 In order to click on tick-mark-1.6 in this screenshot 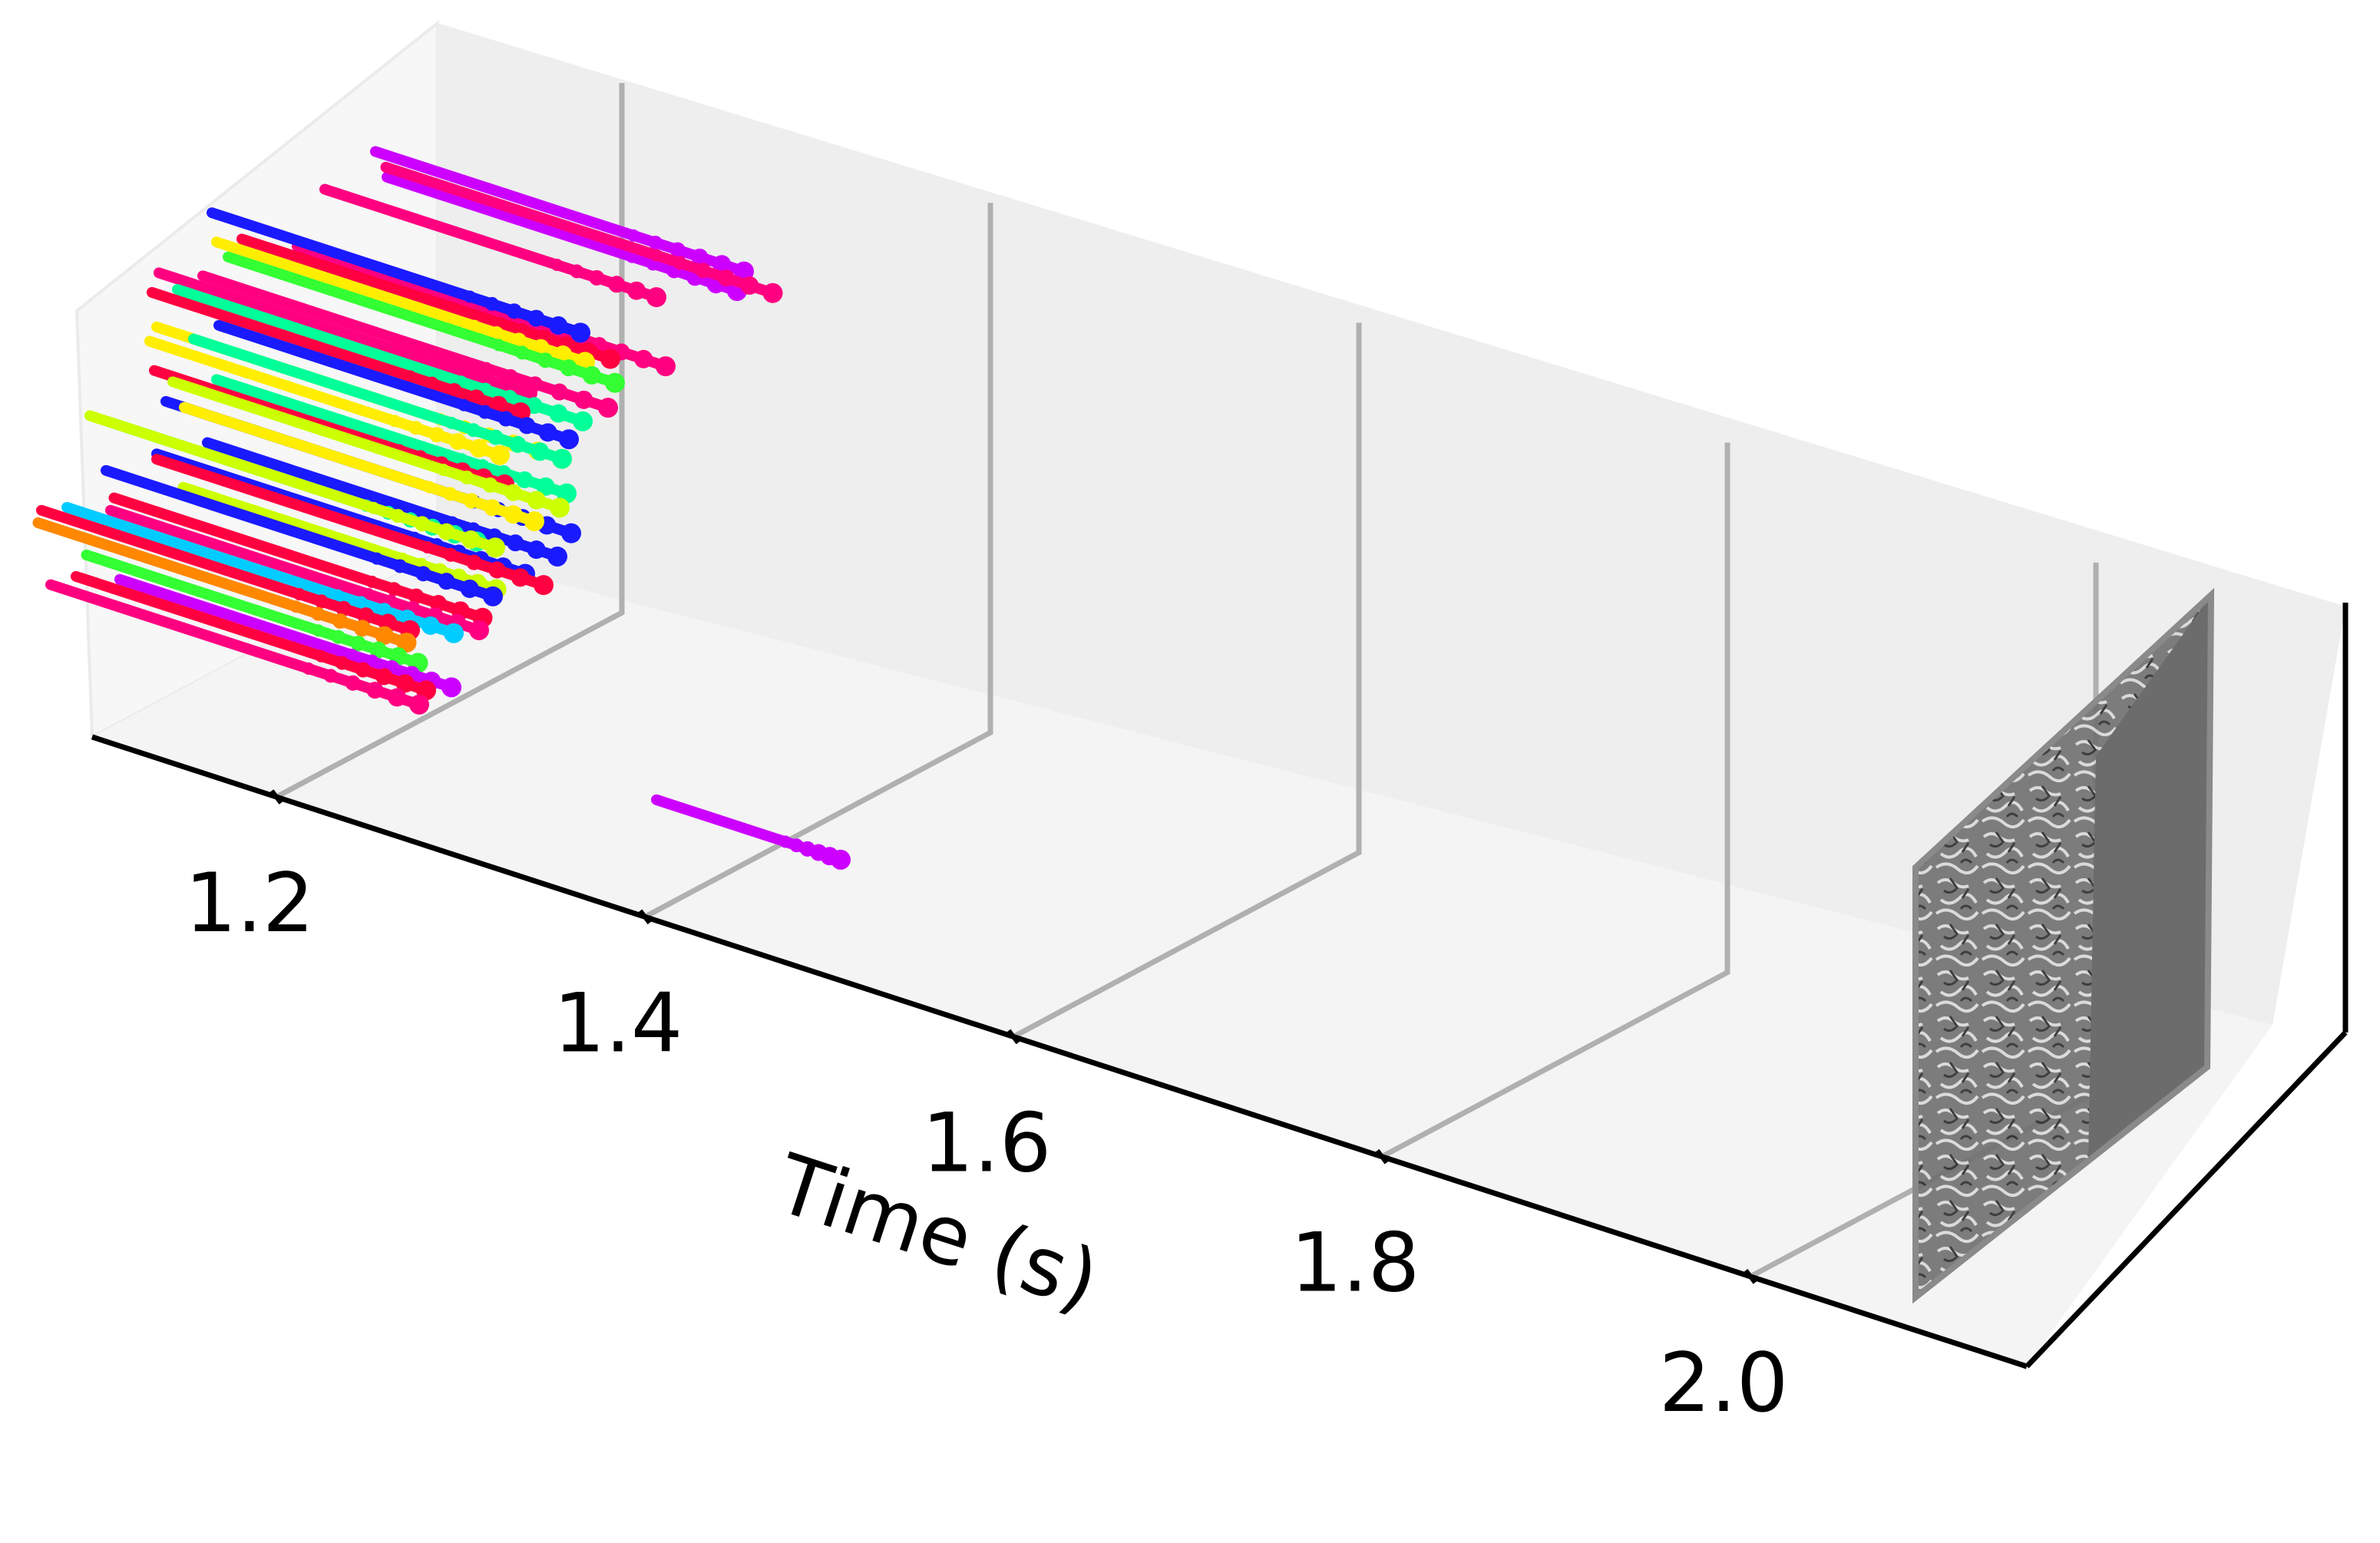, I will do `click(1013, 1037)`.